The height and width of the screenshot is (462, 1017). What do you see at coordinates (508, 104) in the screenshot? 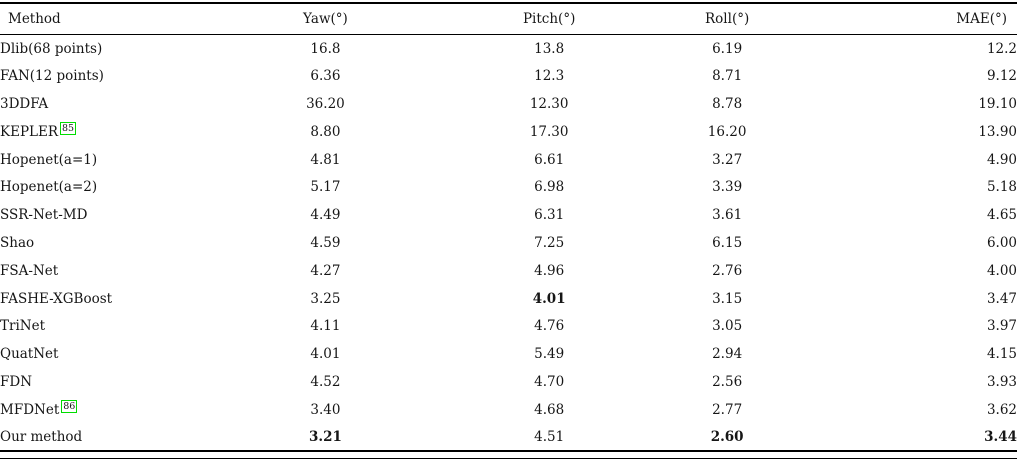
I see `table-row: 3DDFA 36.20 12.30 8.78 19.10` at bounding box center [508, 104].